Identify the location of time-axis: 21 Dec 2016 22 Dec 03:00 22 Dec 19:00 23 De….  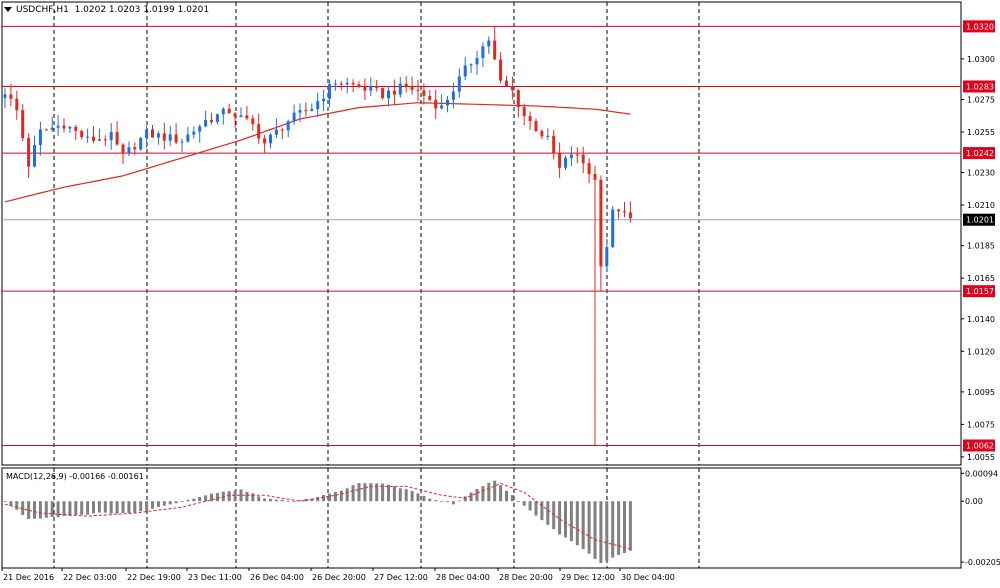
(338, 575).